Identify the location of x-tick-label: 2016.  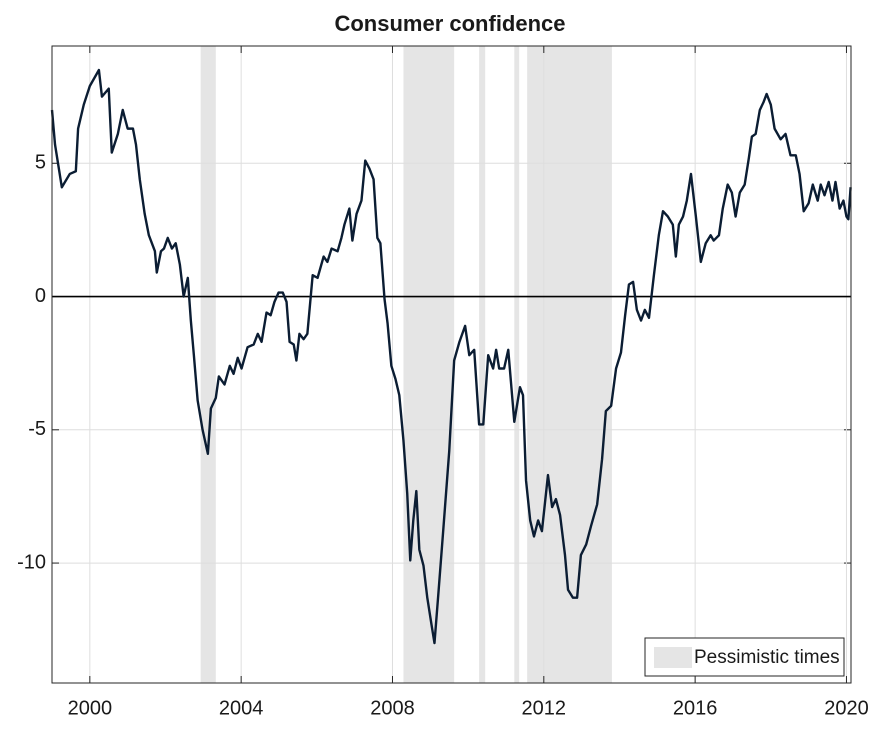
(695, 708).